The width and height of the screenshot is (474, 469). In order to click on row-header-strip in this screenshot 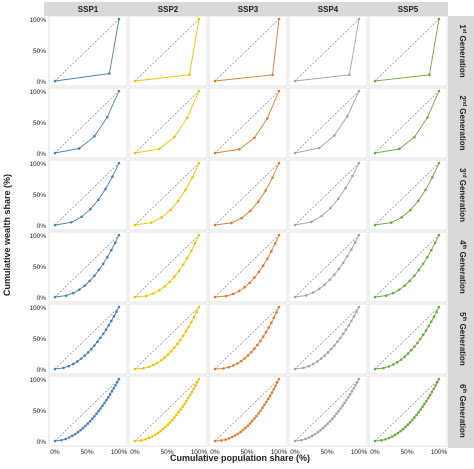, I will do `click(461, 232)`.